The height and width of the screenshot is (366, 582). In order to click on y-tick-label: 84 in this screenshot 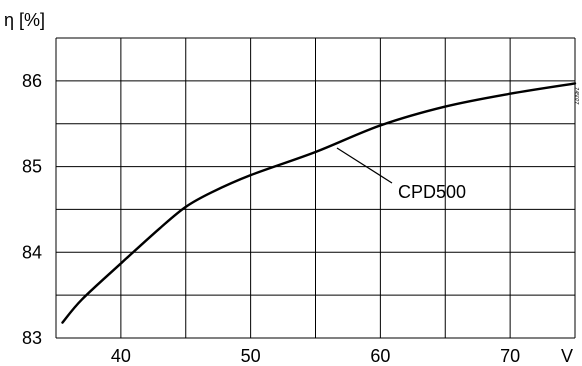, I will do `click(32, 252)`.